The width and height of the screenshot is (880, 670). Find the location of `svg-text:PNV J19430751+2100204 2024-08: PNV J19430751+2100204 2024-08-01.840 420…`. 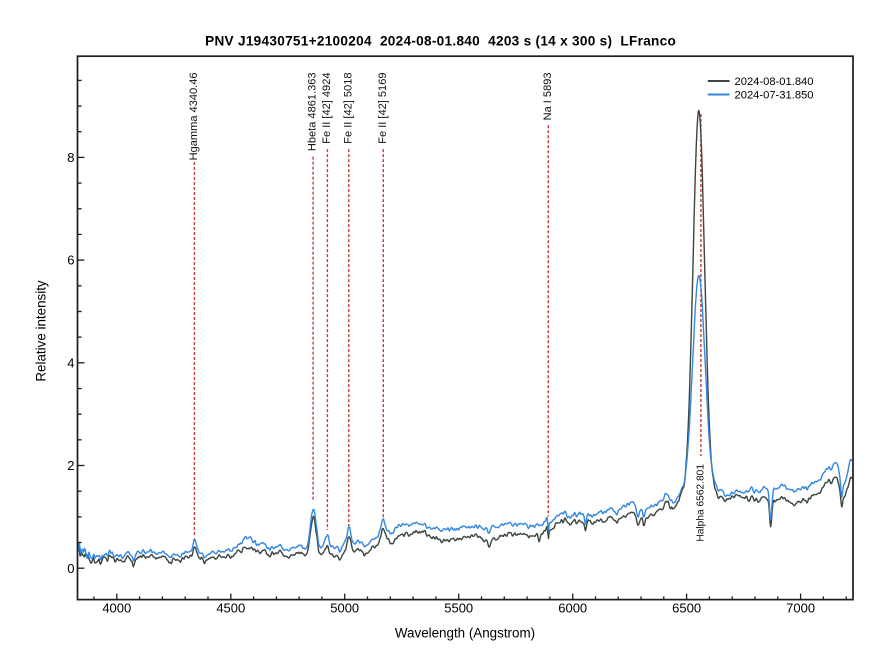

svg-text:PNV J19430751+2100204 2024-08: PNV J19430751+2100204 2024-08-01.840 420… is located at coordinates (440, 41).